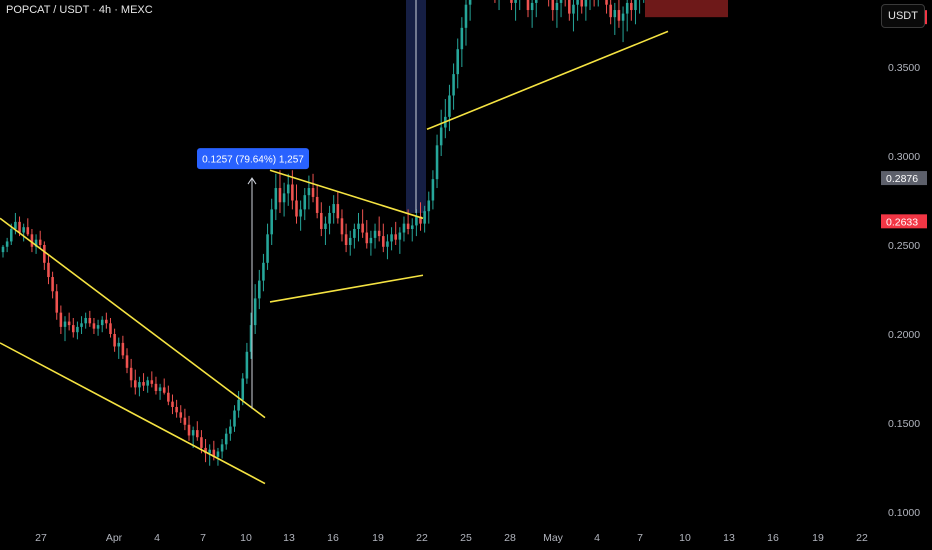 This screenshot has width=932, height=550. I want to click on x-tick-label: 4, so click(597, 538).